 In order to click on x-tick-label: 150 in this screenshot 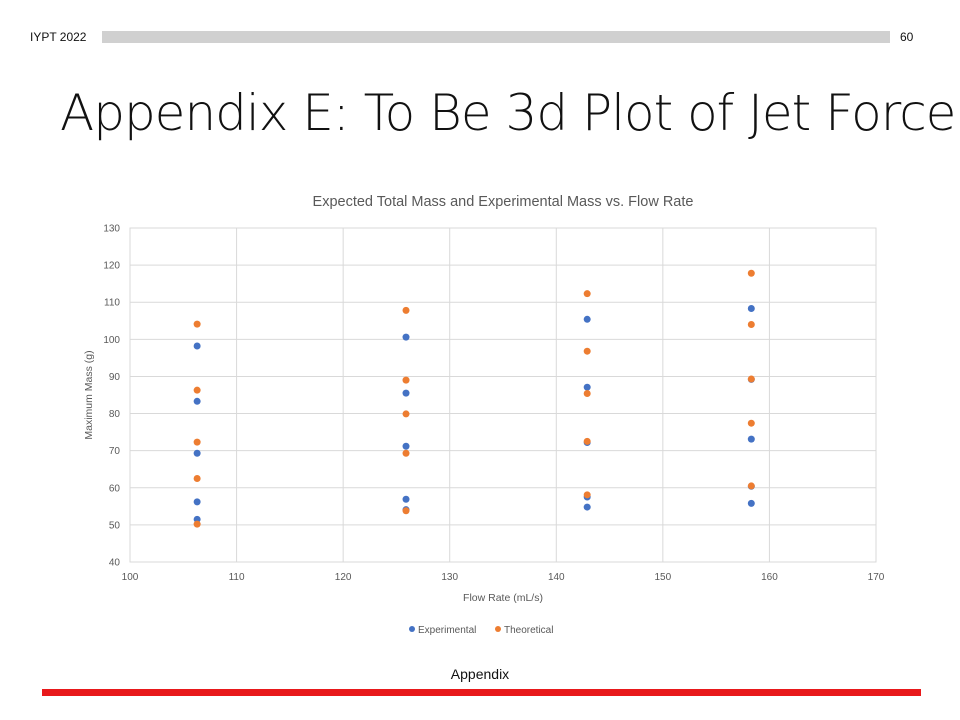, I will do `click(663, 577)`.